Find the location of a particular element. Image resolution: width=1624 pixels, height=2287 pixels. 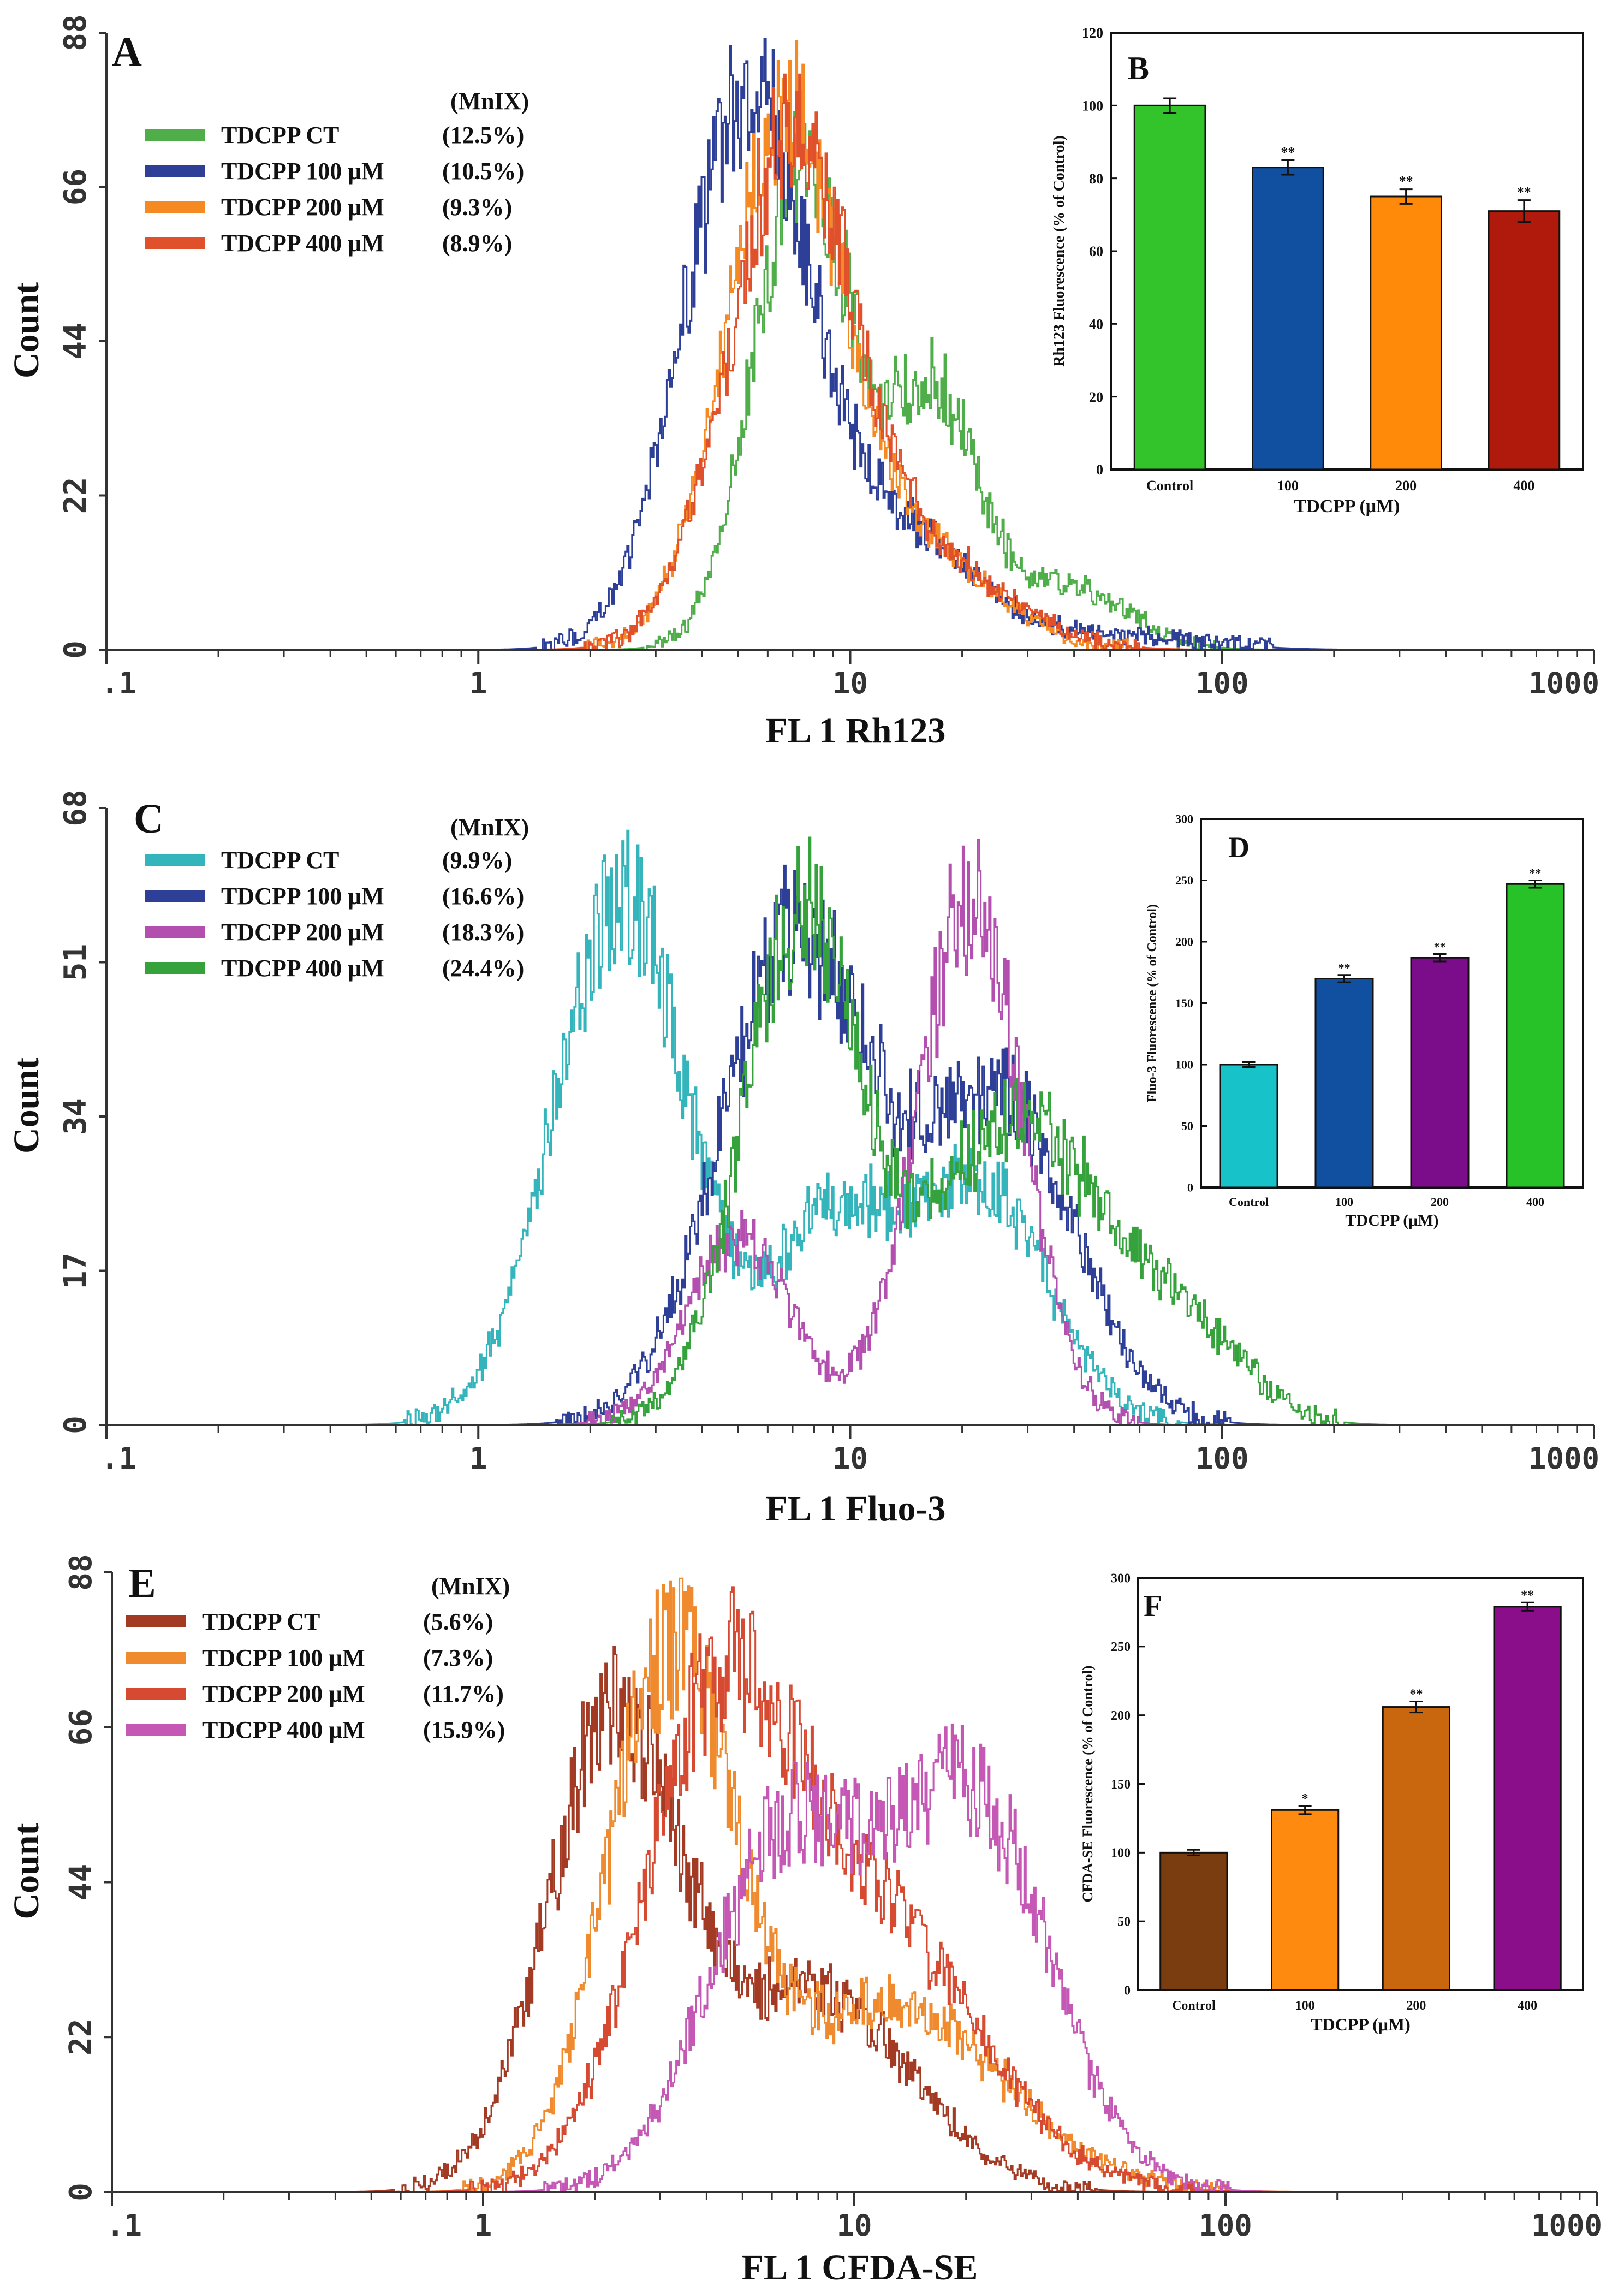

x-tick-label: 1 is located at coordinates (478, 683).